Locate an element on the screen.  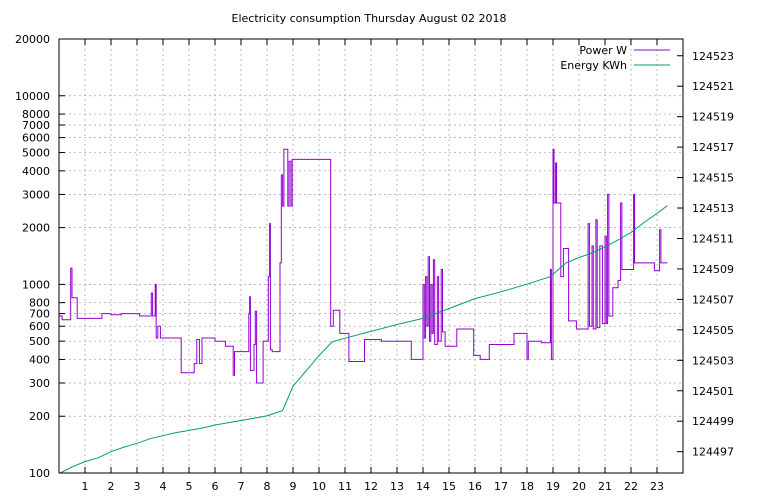
x-tick-label: 13 is located at coordinates (397, 486).